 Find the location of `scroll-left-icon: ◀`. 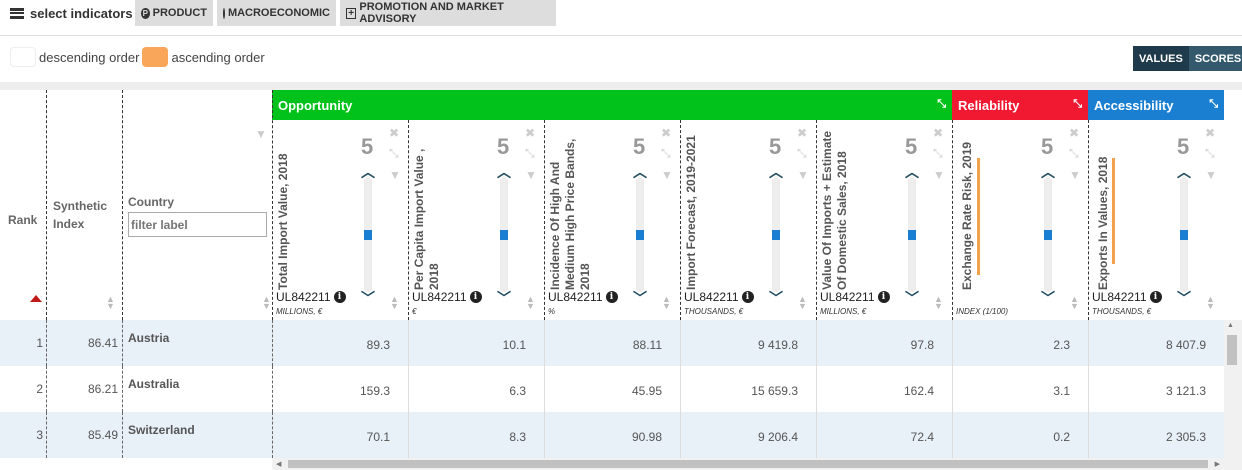

scroll-left-icon: ◀ is located at coordinates (279, 464).